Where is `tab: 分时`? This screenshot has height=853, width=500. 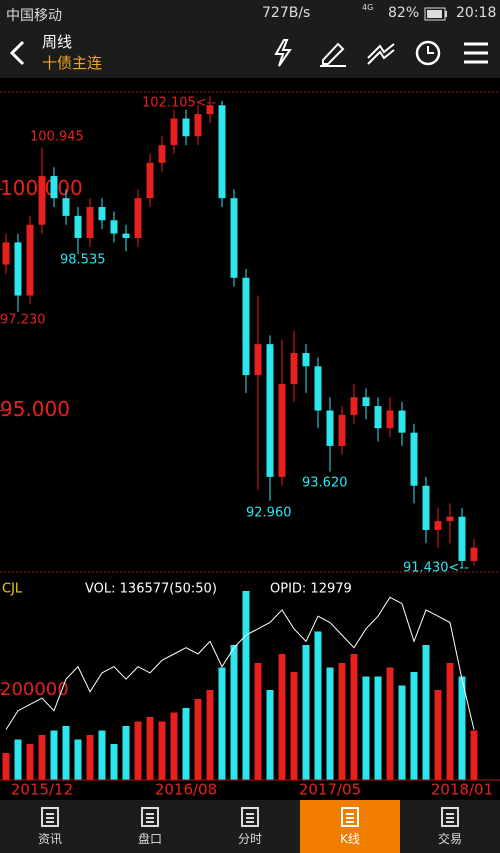
tab: 分时 is located at coordinates (250, 826).